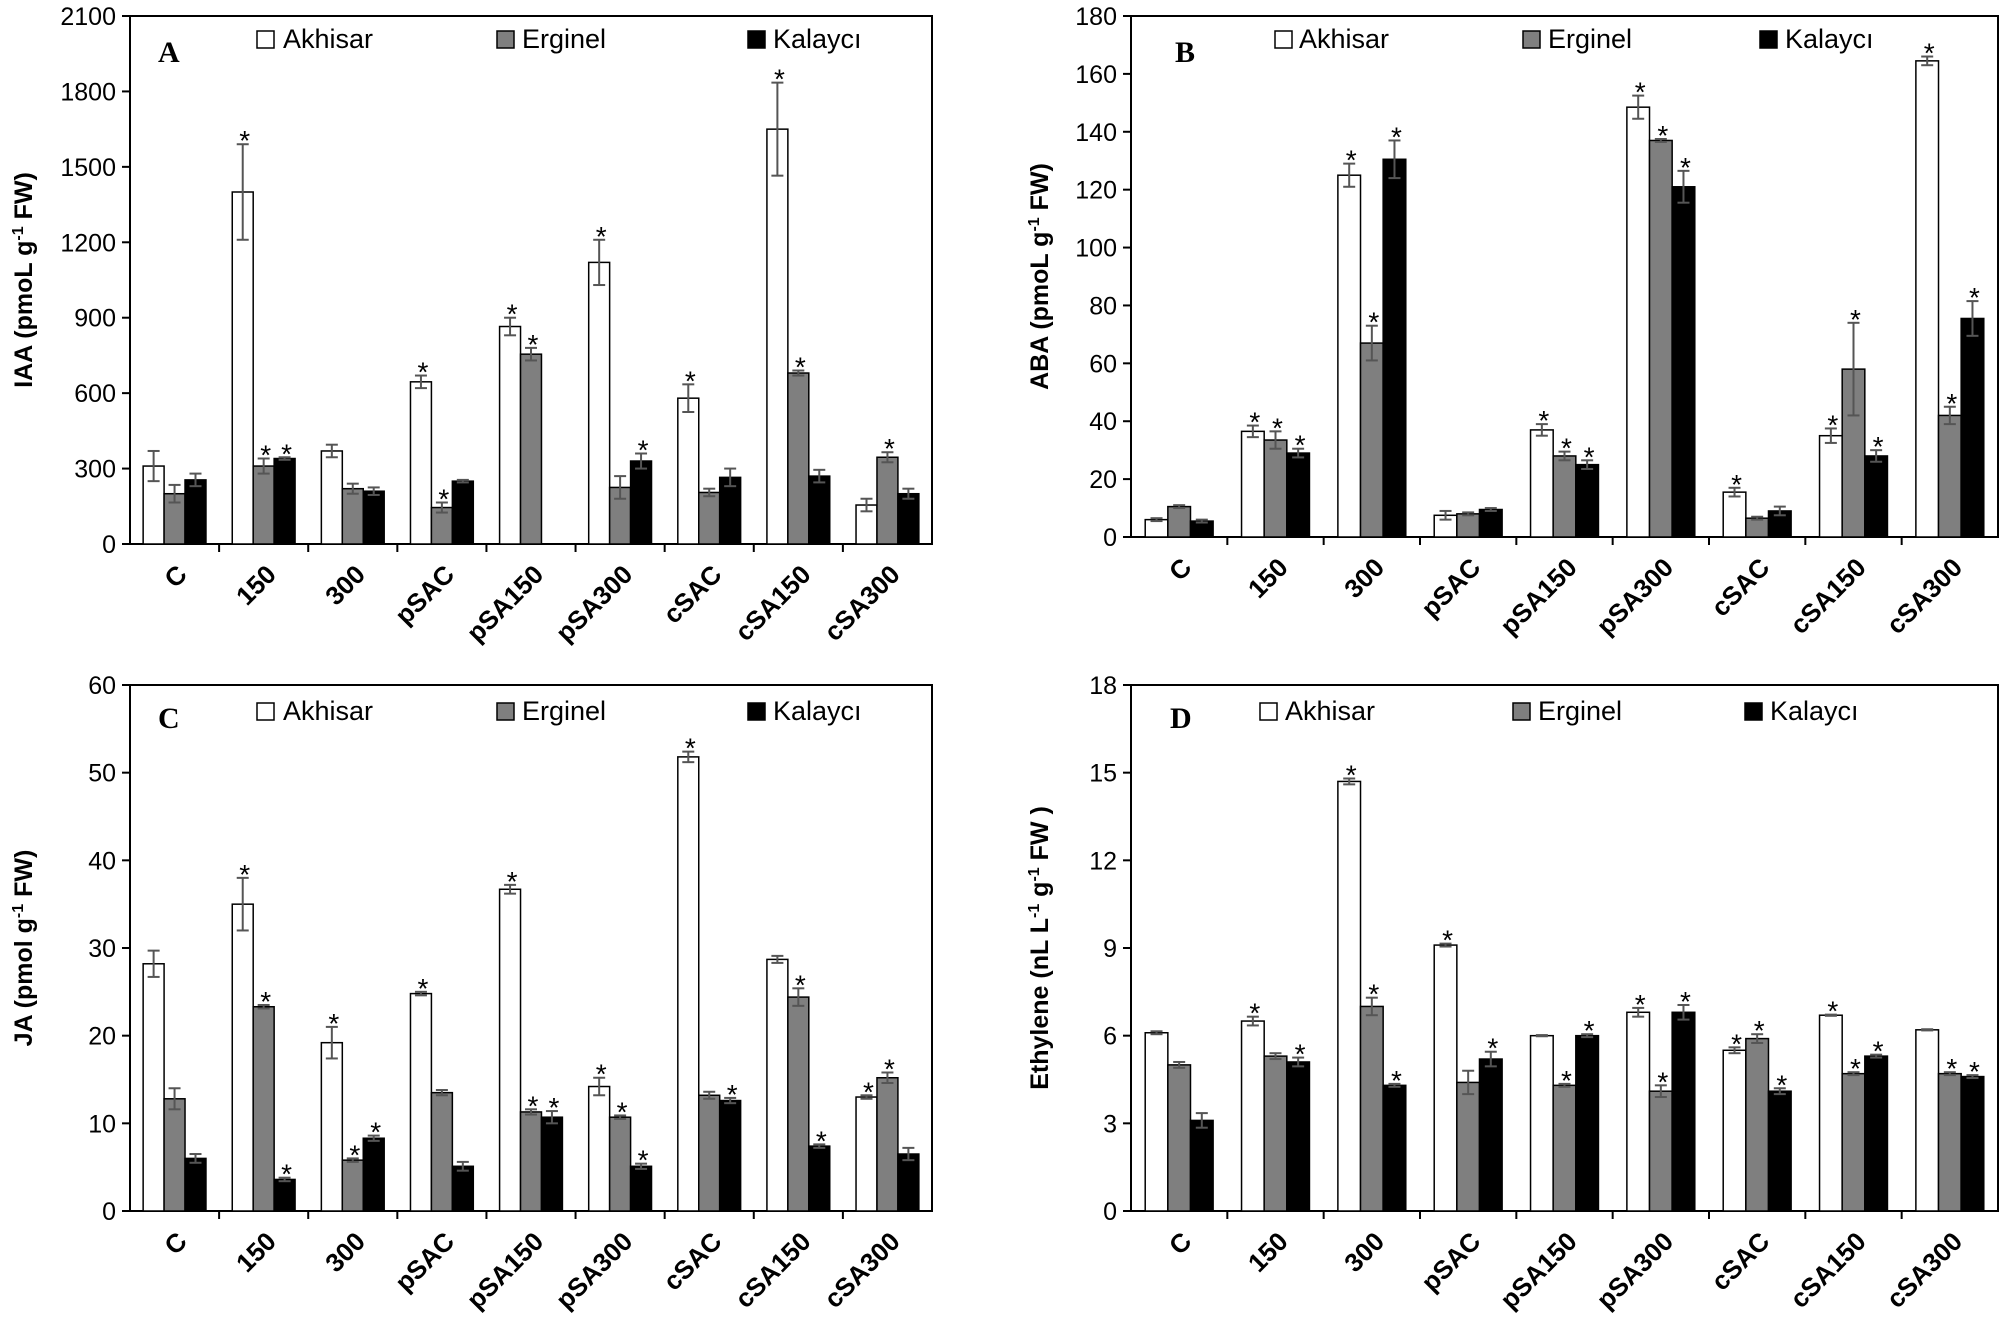  Describe the element at coordinates (1096, 17) in the screenshot. I see `y-tick-label: 180` at that location.